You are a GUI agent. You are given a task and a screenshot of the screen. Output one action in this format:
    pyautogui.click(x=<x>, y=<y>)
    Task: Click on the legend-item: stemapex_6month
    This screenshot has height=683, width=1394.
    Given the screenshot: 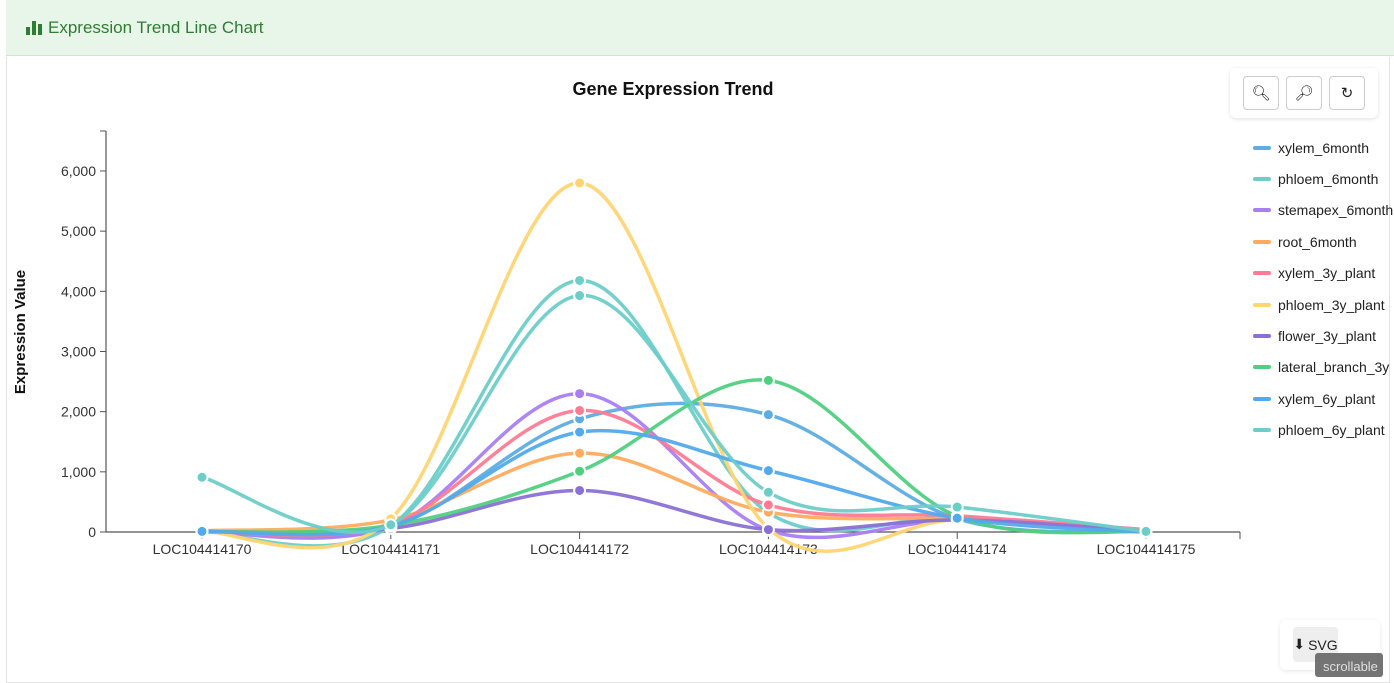 What is the action you would take?
    pyautogui.click(x=1323, y=210)
    